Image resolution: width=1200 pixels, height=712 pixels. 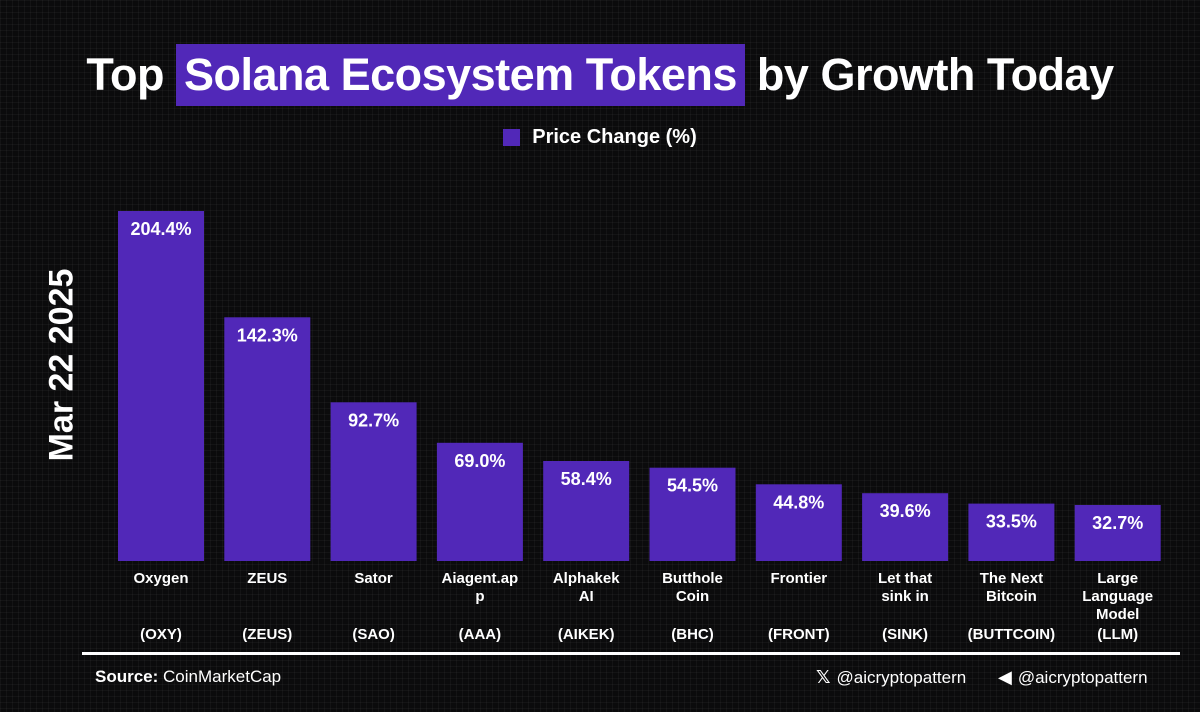 What do you see at coordinates (1117, 634) in the screenshot?
I see `ticker-label-9: (LLM)` at bounding box center [1117, 634].